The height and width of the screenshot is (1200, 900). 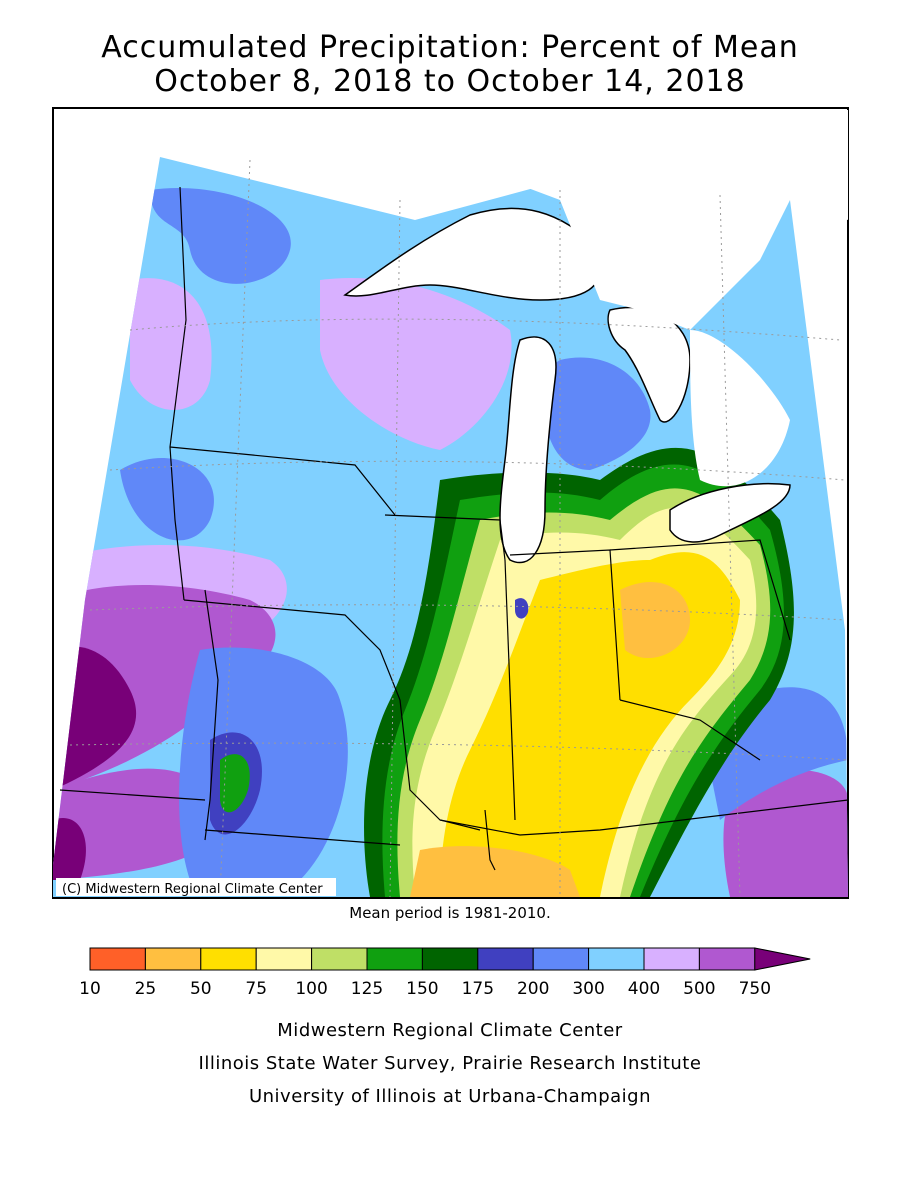 I want to click on map-title-line2: October 8, 2018 to October 14, 2018, so click(x=450, y=81).